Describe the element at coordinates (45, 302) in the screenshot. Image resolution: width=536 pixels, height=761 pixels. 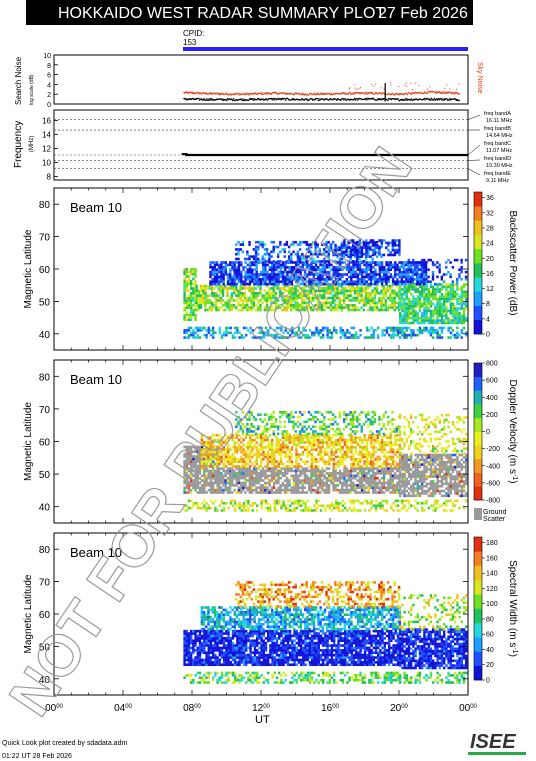
I see `power-ytick-label: 50` at that location.